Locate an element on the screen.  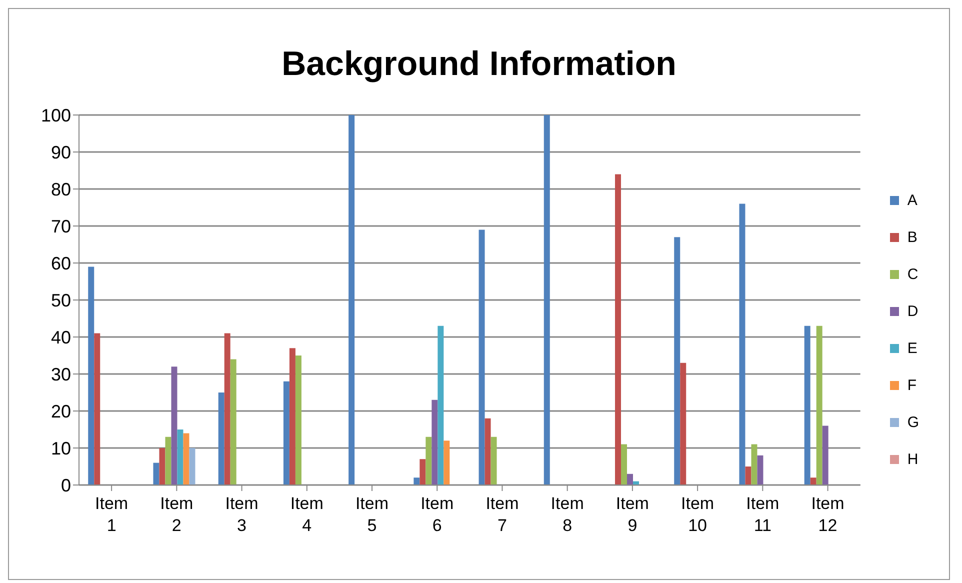
y-tick-label: 90 is located at coordinates (60, 152).